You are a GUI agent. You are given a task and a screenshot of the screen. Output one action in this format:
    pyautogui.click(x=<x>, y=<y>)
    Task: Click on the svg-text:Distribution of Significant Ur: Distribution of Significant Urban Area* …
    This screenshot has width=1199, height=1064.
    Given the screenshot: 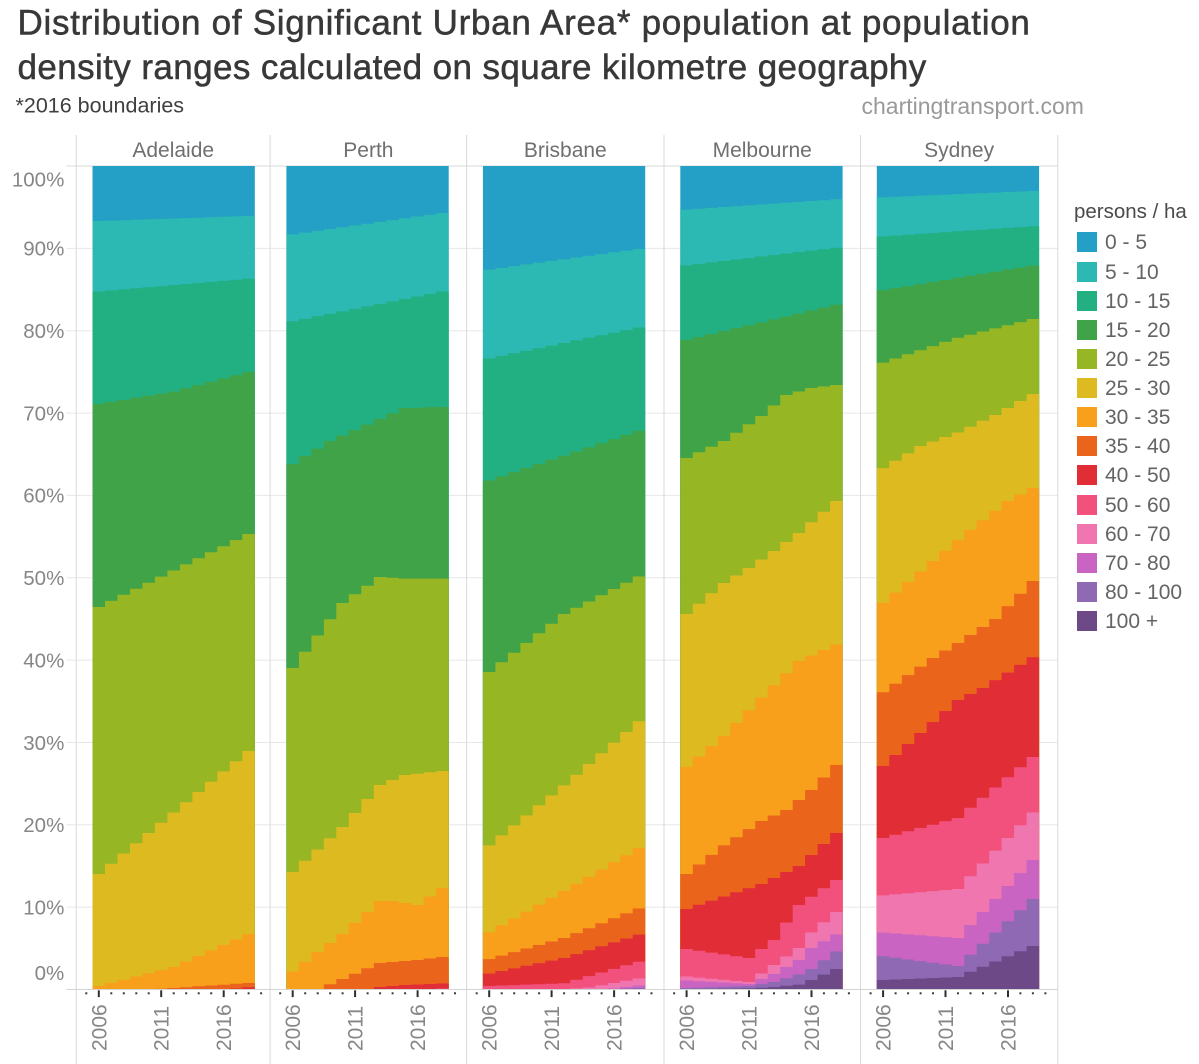 What is the action you would take?
    pyautogui.click(x=524, y=23)
    